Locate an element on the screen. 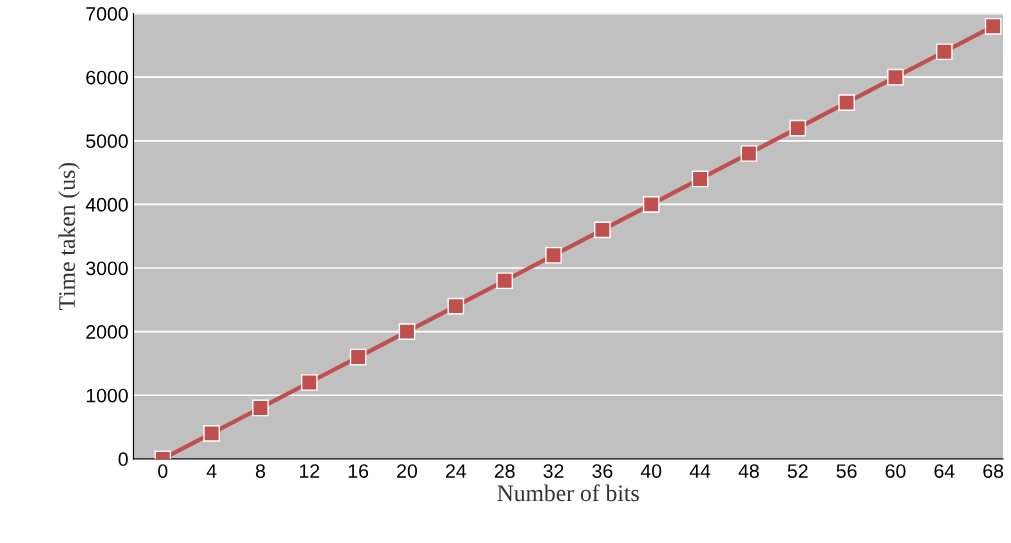 The height and width of the screenshot is (543, 1011). y-tick-label: 4000 is located at coordinates (106, 204).